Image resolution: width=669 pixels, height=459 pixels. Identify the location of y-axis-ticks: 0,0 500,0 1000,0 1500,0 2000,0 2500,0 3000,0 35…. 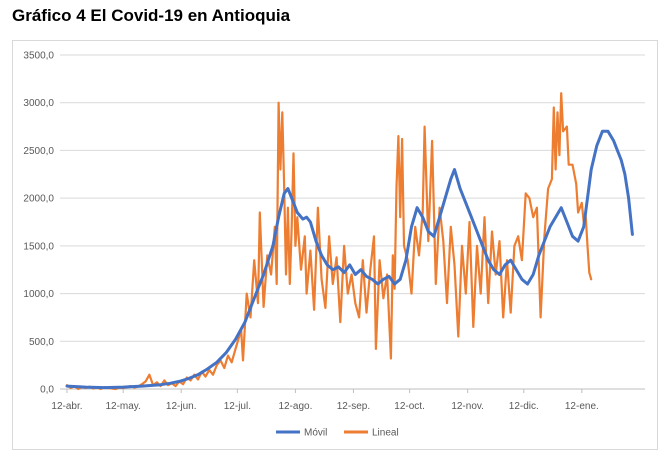
(38, 223).